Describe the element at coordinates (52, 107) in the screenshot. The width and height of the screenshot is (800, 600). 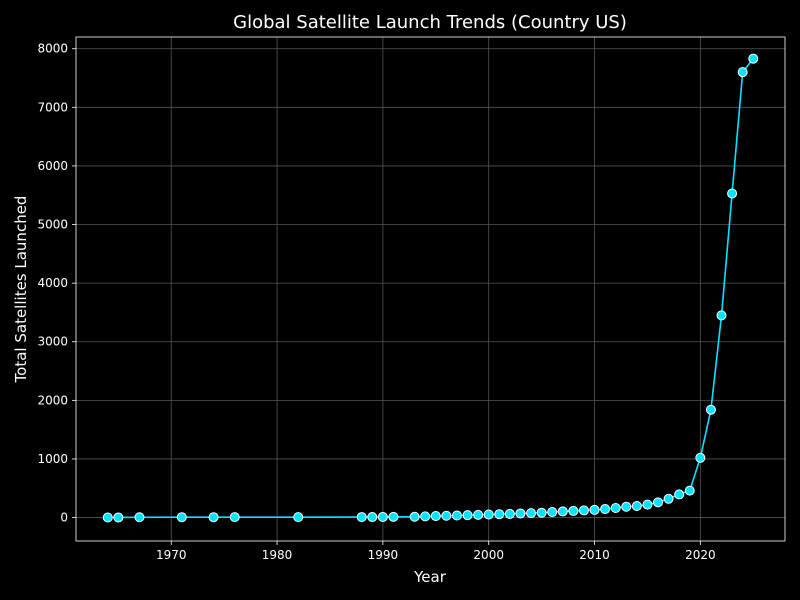
I see `y-tick-label: 7000` at that location.